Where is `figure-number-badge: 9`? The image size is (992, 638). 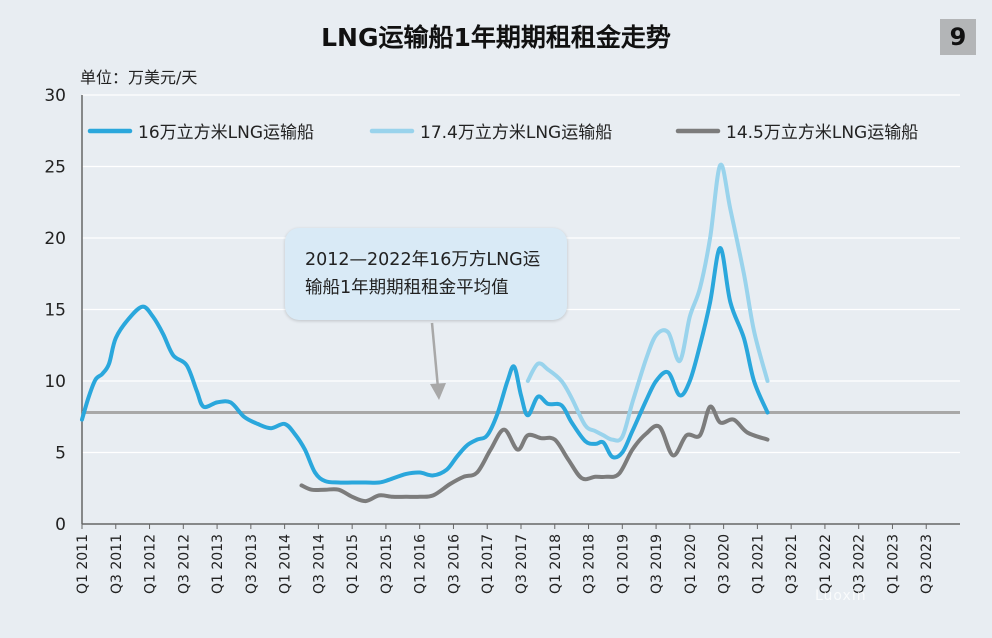 figure-number-badge: 9 is located at coordinates (958, 37).